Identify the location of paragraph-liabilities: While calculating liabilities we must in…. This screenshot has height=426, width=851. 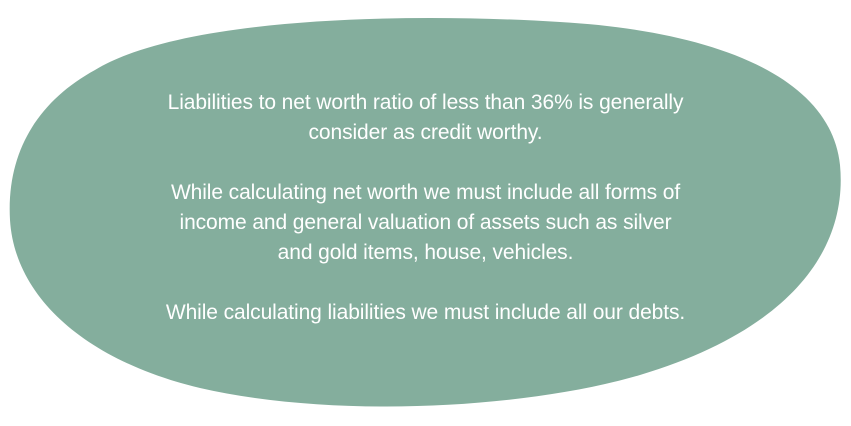
(425, 313).